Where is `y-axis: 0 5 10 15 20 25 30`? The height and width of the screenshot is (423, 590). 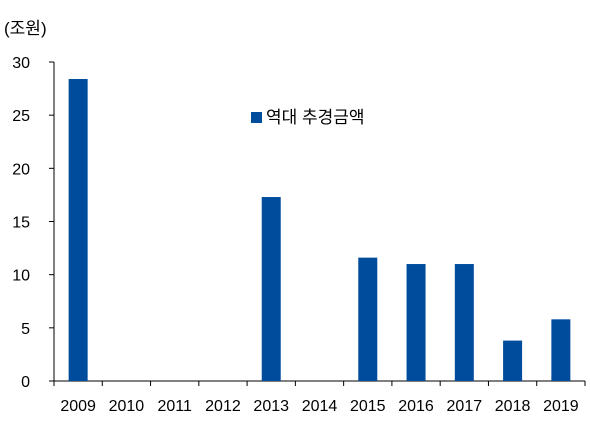
y-axis: 0 5 10 15 20 25 30 is located at coordinates (33, 223).